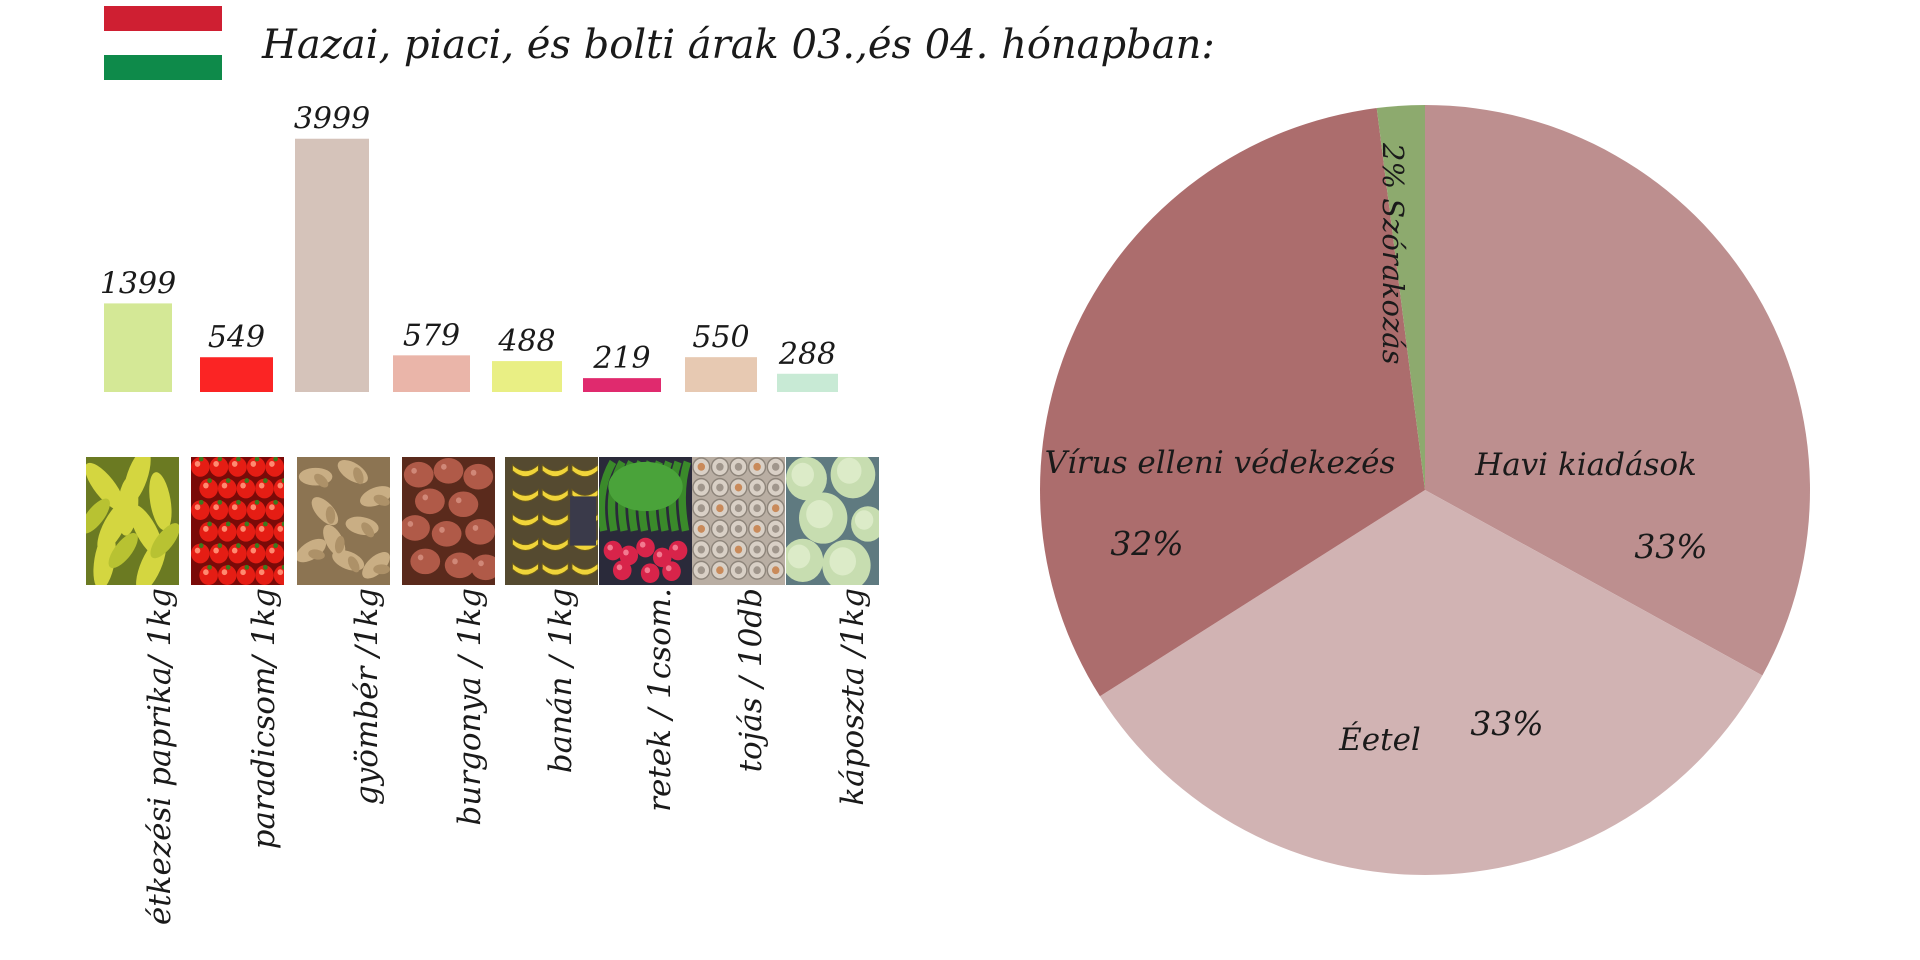 This screenshot has width=1920, height=960. Describe the element at coordinates (236, 337) in the screenshot. I see `bar-value-label: 549` at that location.